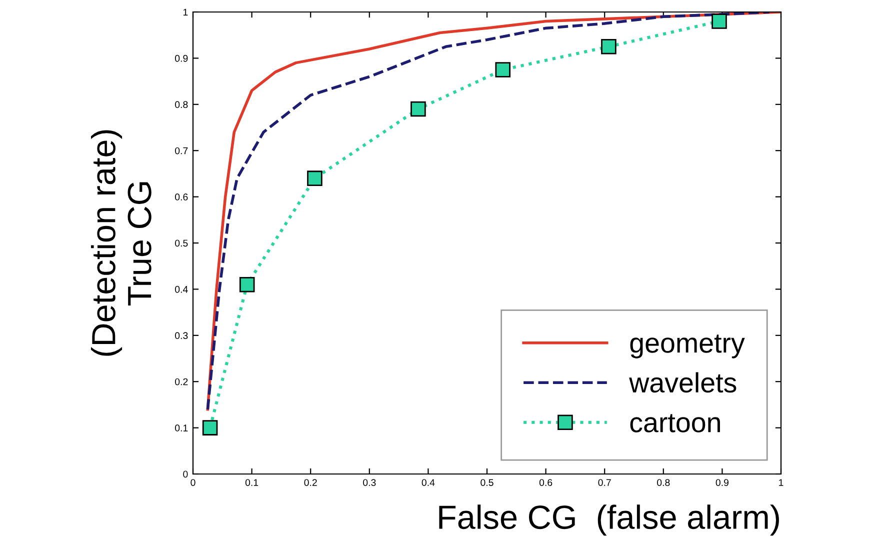 The width and height of the screenshot is (888, 555). What do you see at coordinates (193, 482) in the screenshot?
I see `x-tick-label: 0` at bounding box center [193, 482].